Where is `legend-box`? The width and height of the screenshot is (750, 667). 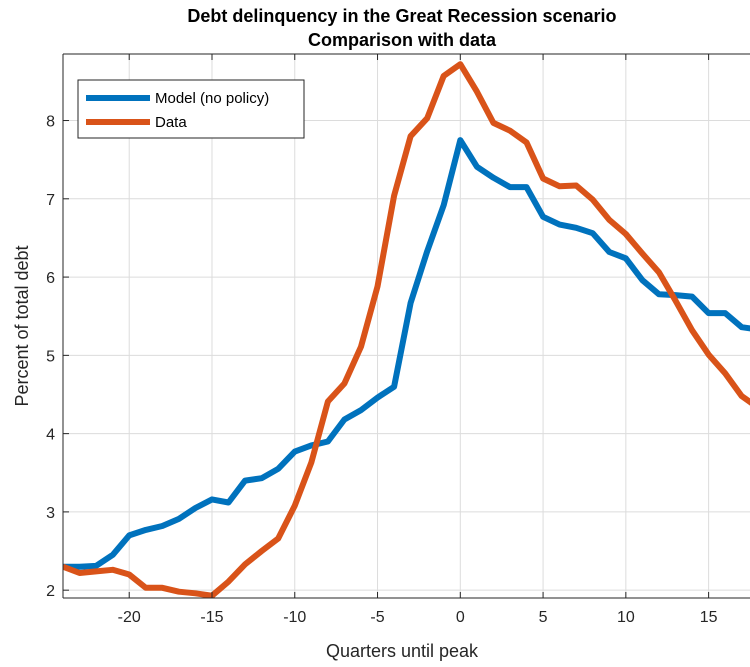 legend-box is located at coordinates (191, 109).